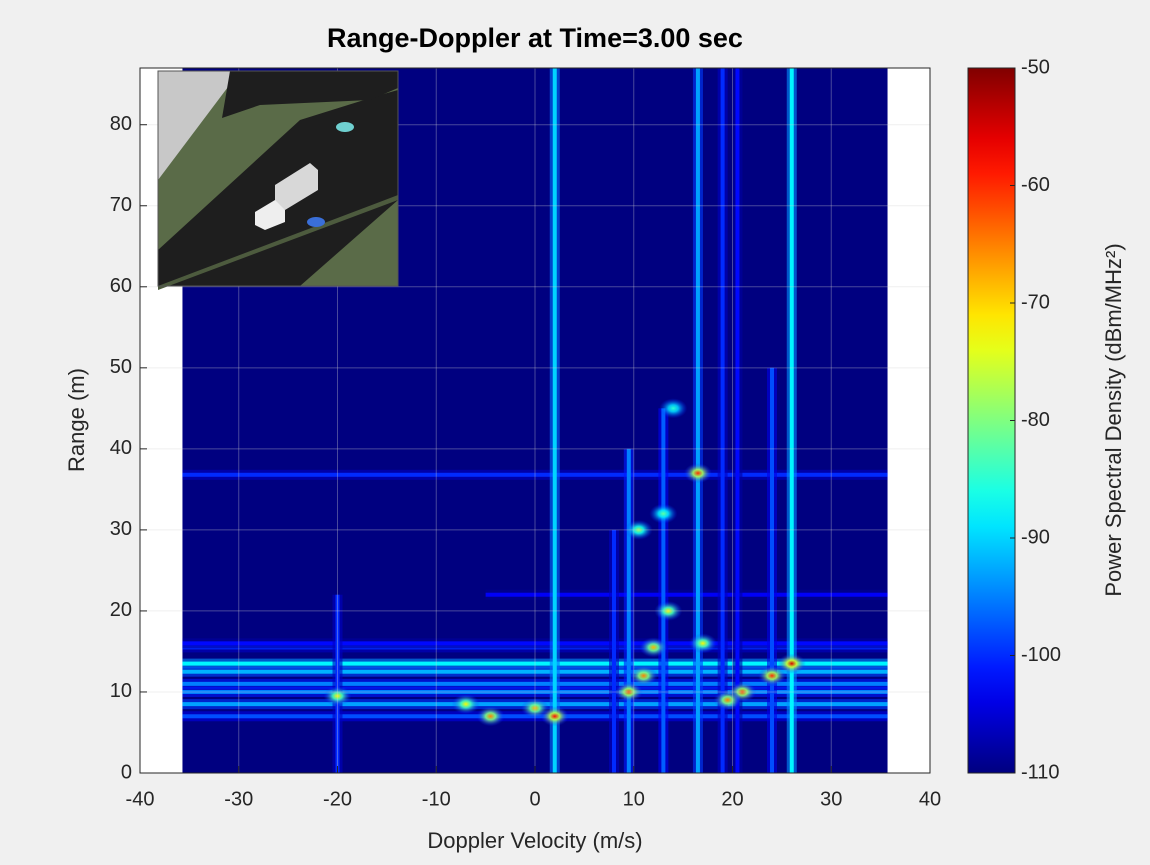 This screenshot has width=1150, height=865. Describe the element at coordinates (1113, 419) in the screenshot. I see `colorbar-label: Power Spectral Density (dBm/MHz²)` at that location.